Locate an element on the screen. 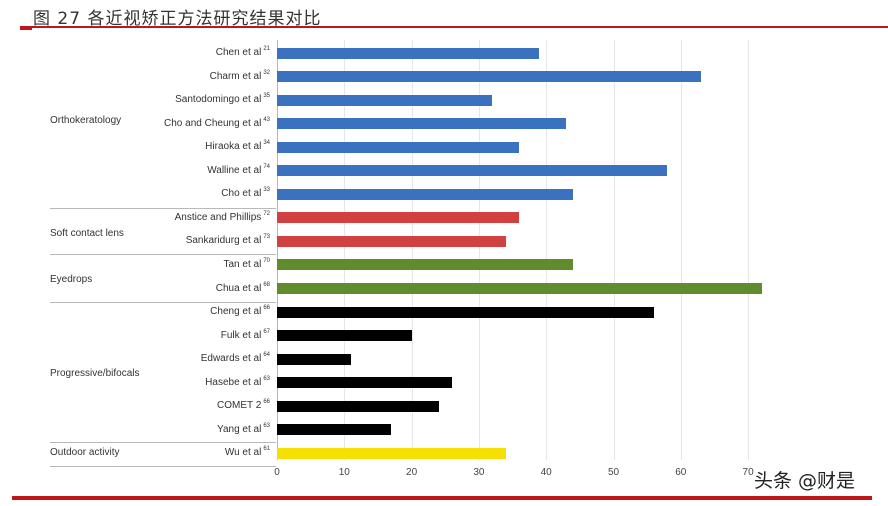 This screenshot has width=888, height=506. category-label: Chen et al 21 is located at coordinates (243, 52).